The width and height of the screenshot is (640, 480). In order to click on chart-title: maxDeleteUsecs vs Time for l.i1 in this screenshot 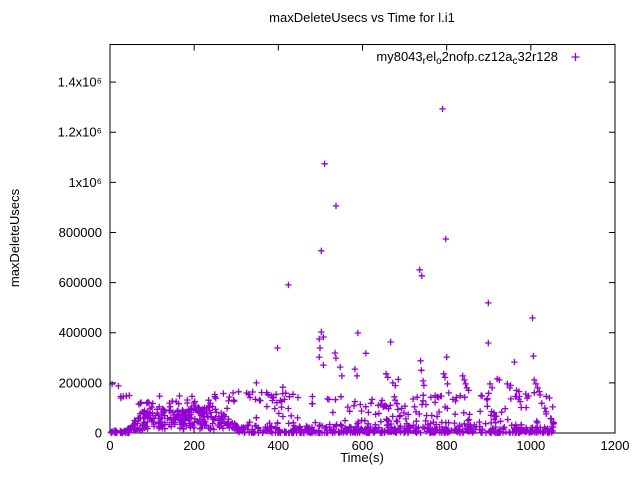, I will do `click(362, 17)`.